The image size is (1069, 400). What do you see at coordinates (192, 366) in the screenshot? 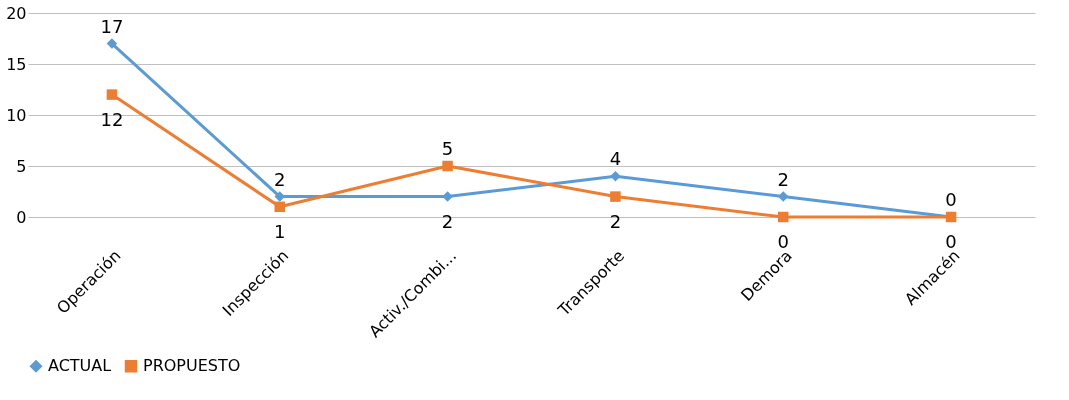
I see `legend-label: PROPUESTO` at bounding box center [192, 366].